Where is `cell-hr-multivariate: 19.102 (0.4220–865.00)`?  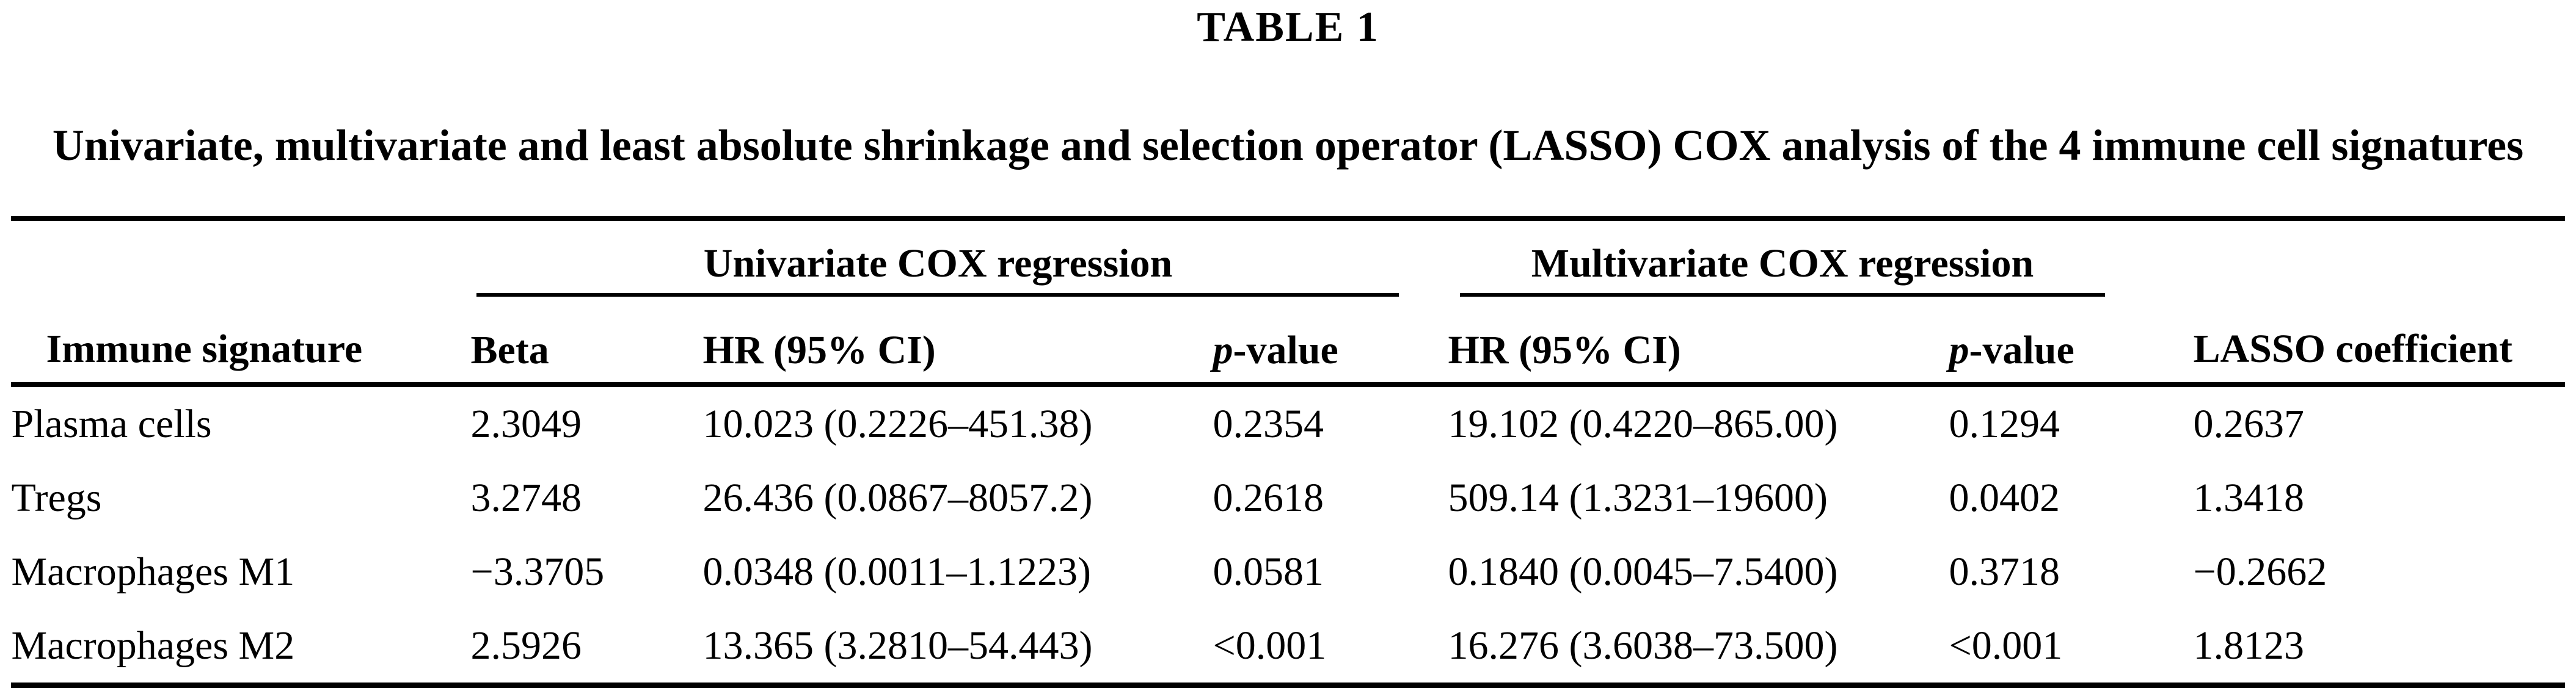 cell-hr-multivariate: 19.102 (0.4220–865.00) is located at coordinates (1643, 423).